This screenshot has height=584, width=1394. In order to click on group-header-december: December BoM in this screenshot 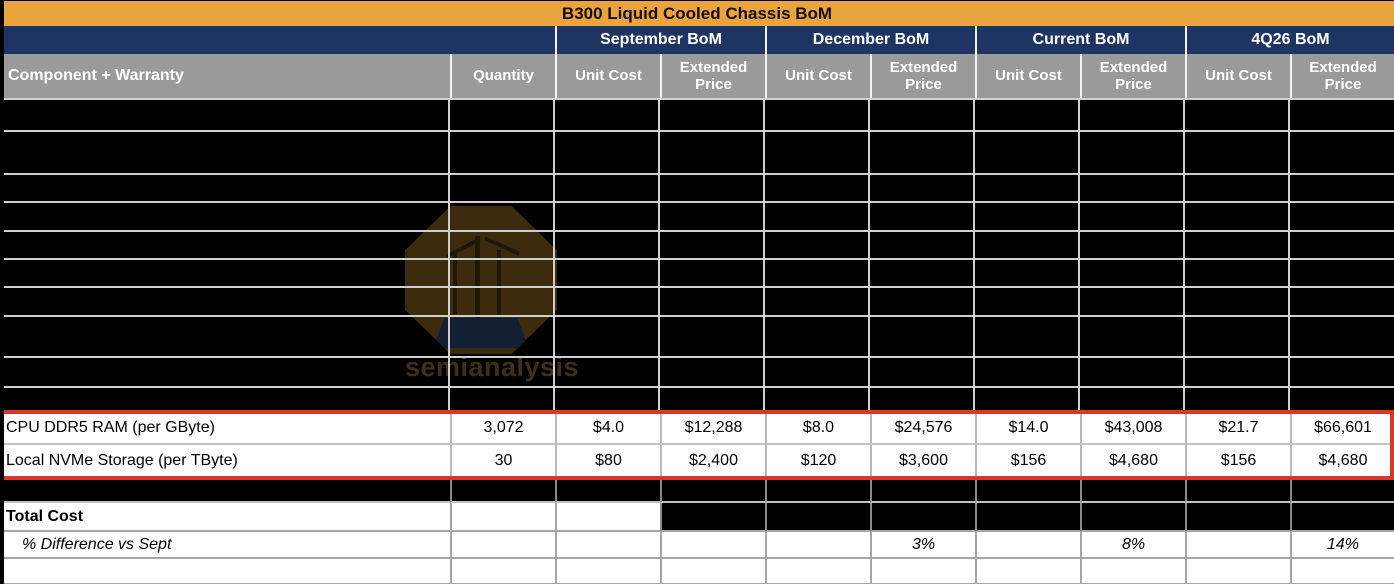, I will do `click(870, 40)`.